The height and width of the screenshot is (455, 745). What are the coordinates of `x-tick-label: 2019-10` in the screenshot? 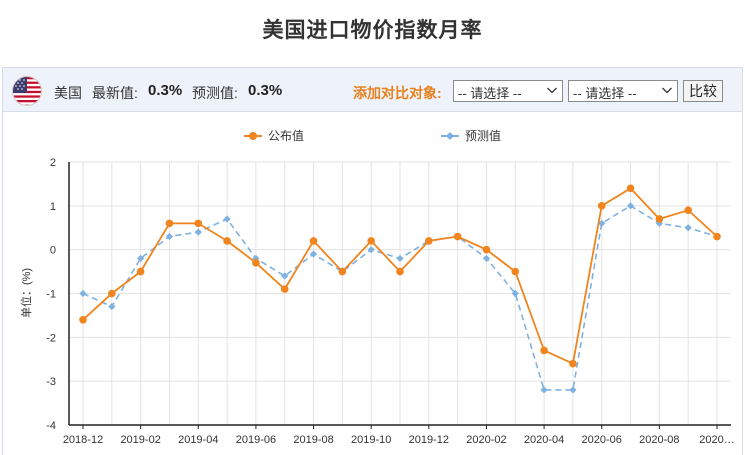 It's located at (371, 440).